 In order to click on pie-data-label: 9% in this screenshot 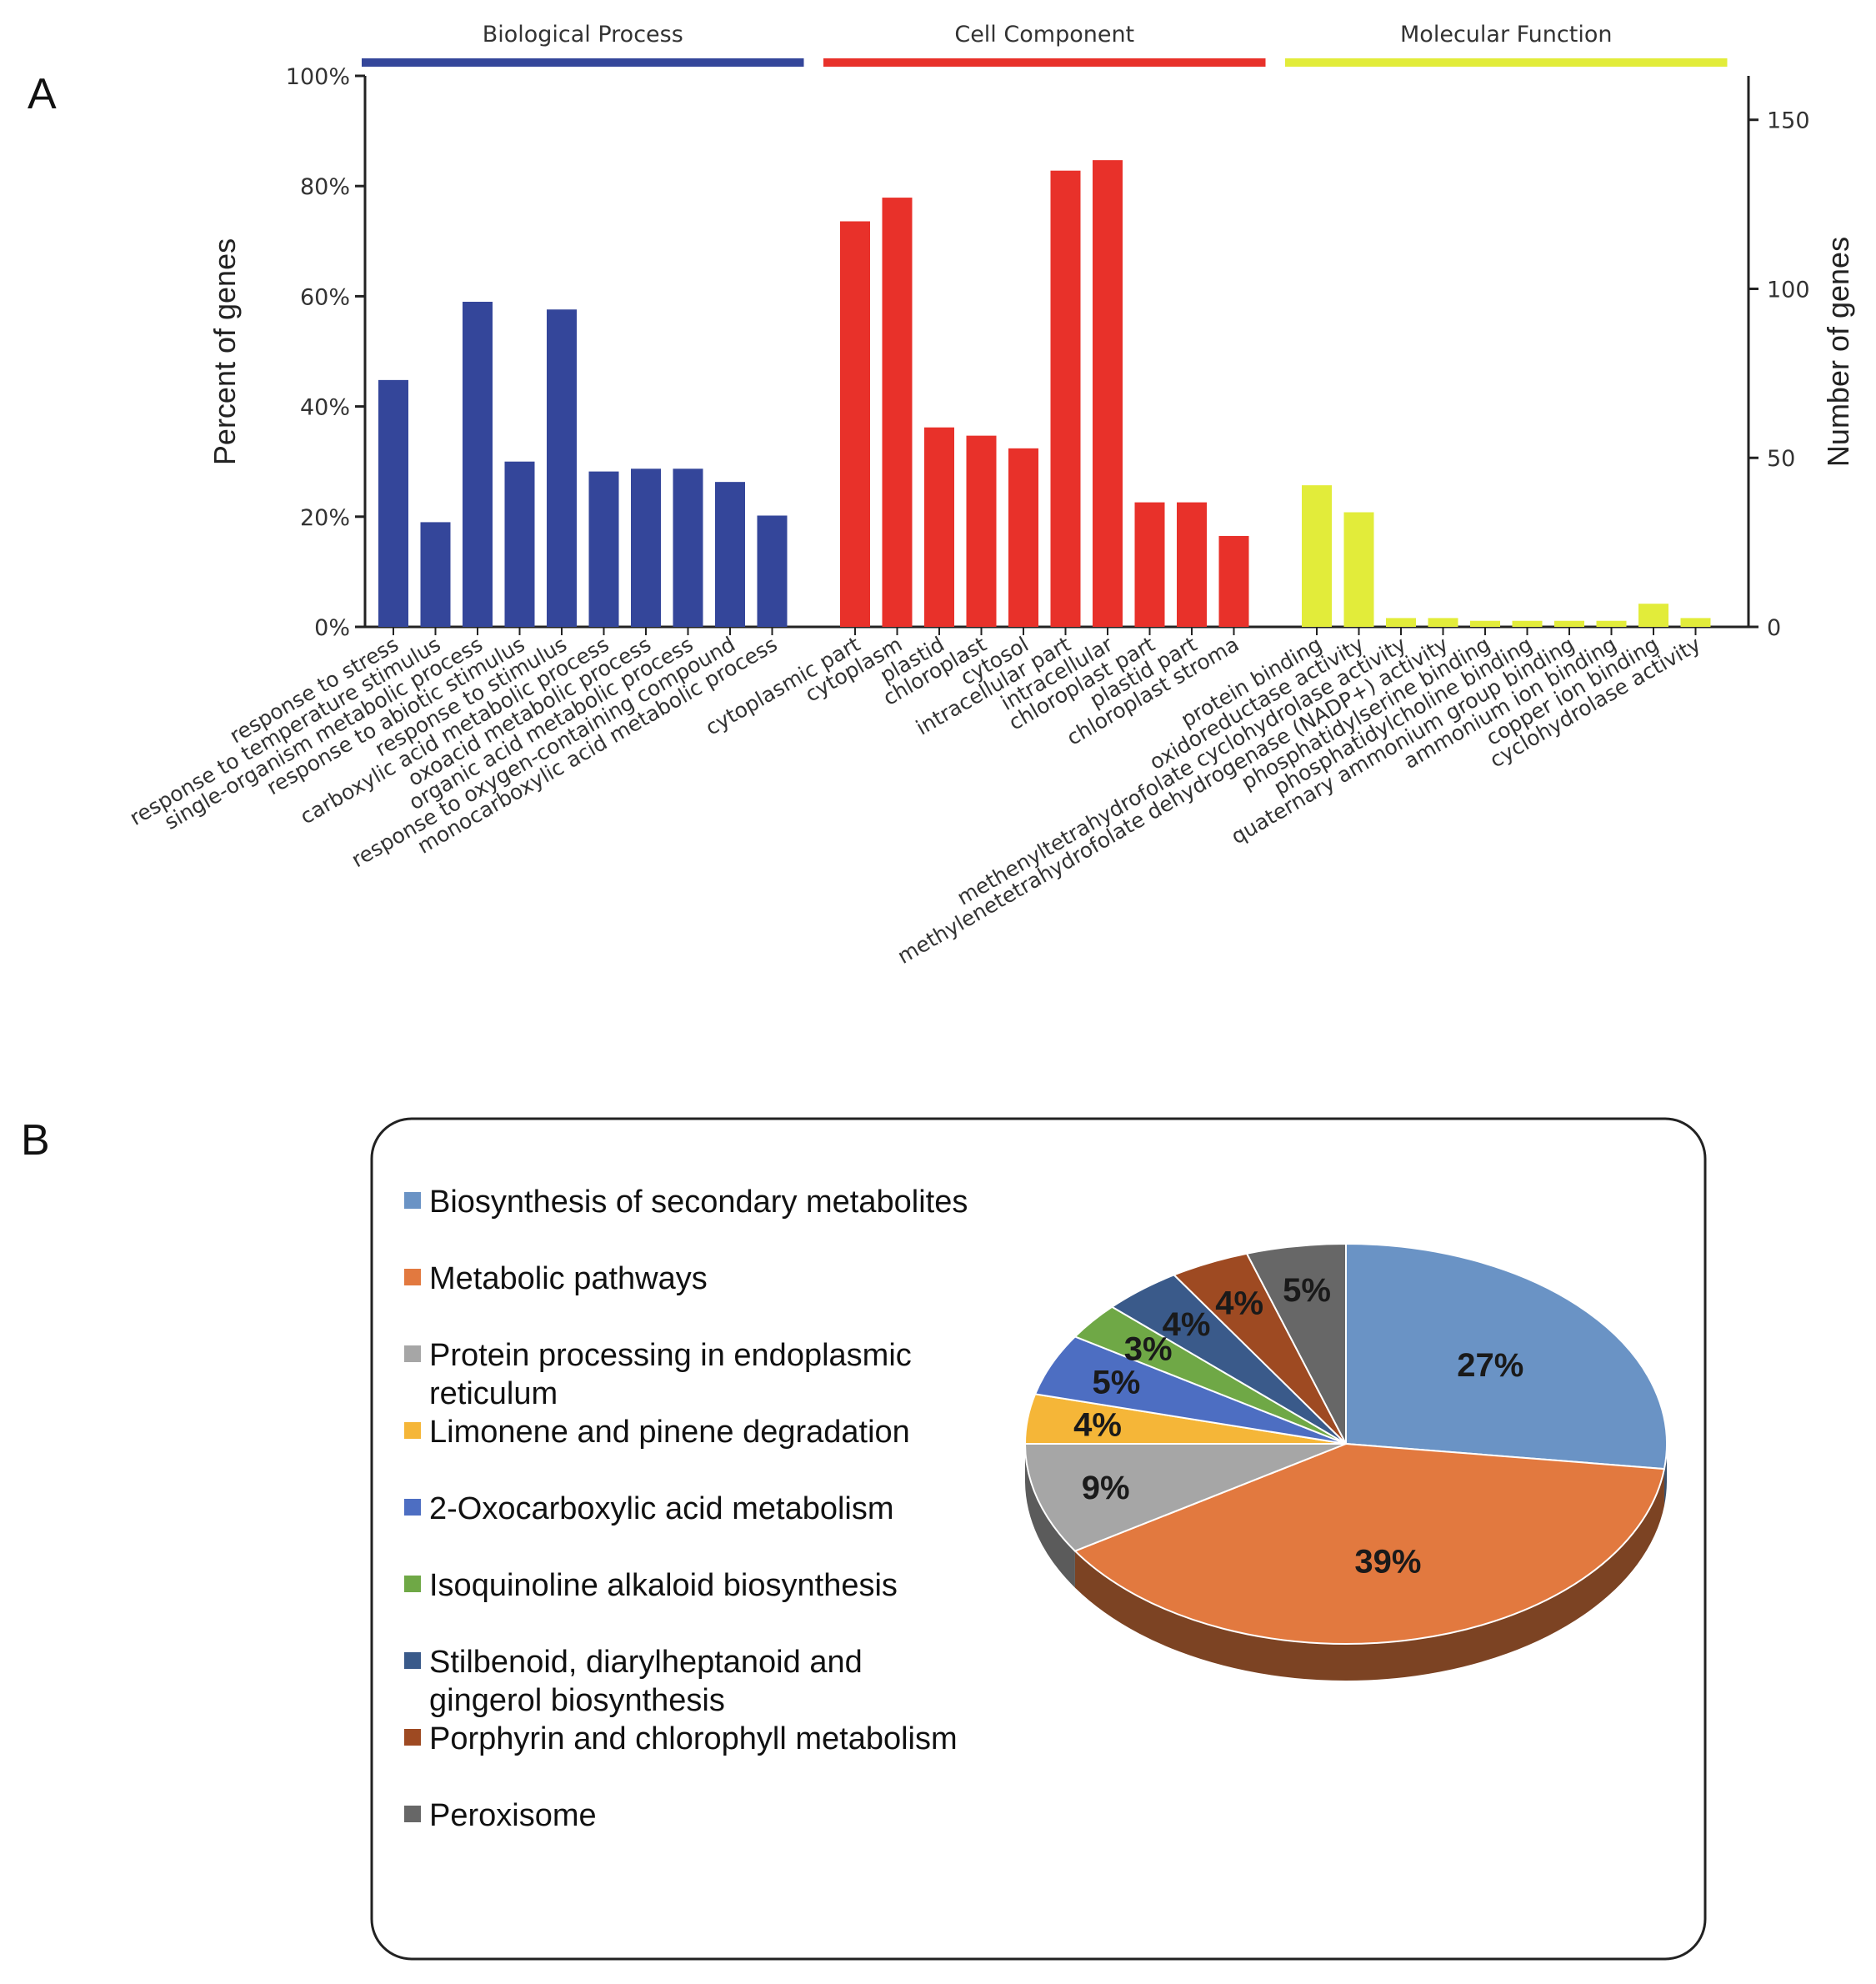, I will do `click(1106, 1488)`.